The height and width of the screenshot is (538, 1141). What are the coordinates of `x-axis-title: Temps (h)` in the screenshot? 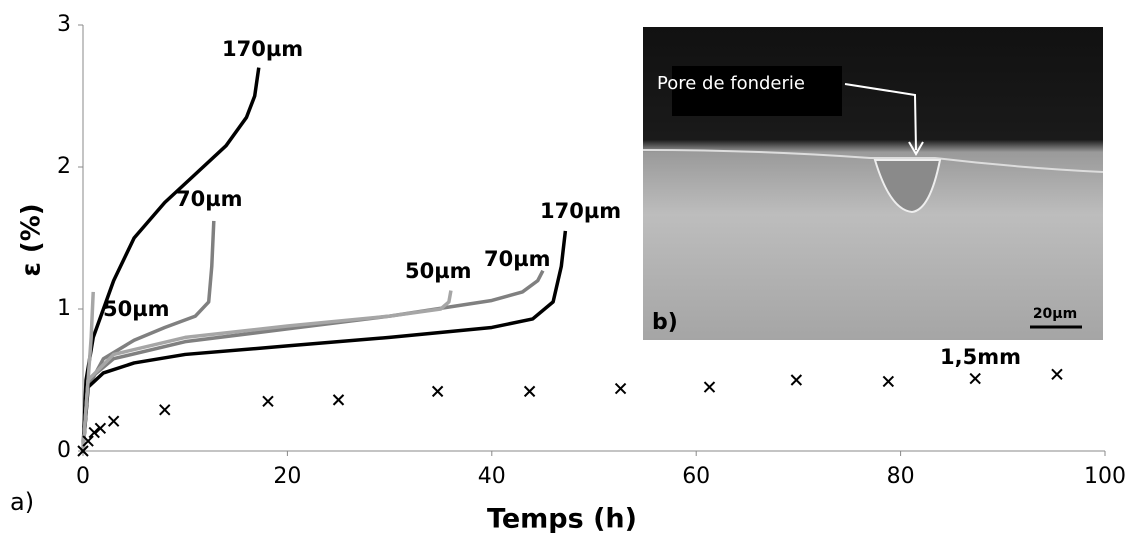 It's located at (562, 519).